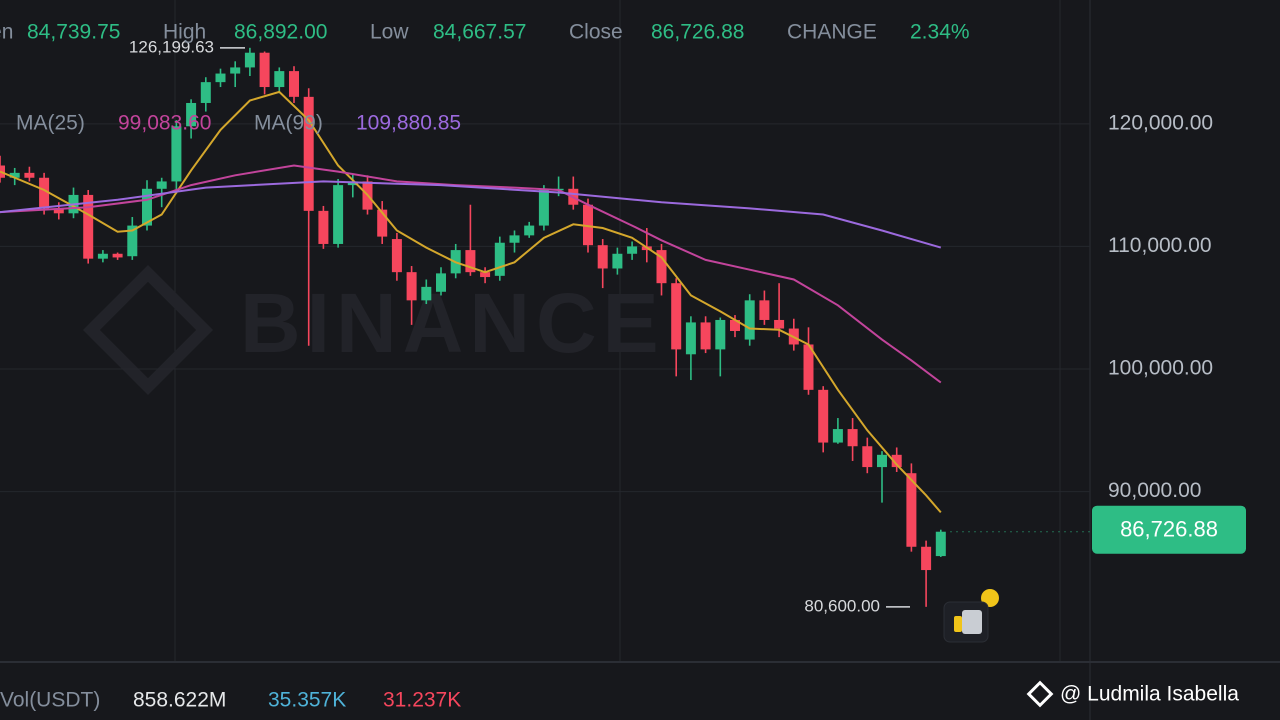  Describe the element at coordinates (6, 32) in the screenshot. I see `header-label: Open` at that location.